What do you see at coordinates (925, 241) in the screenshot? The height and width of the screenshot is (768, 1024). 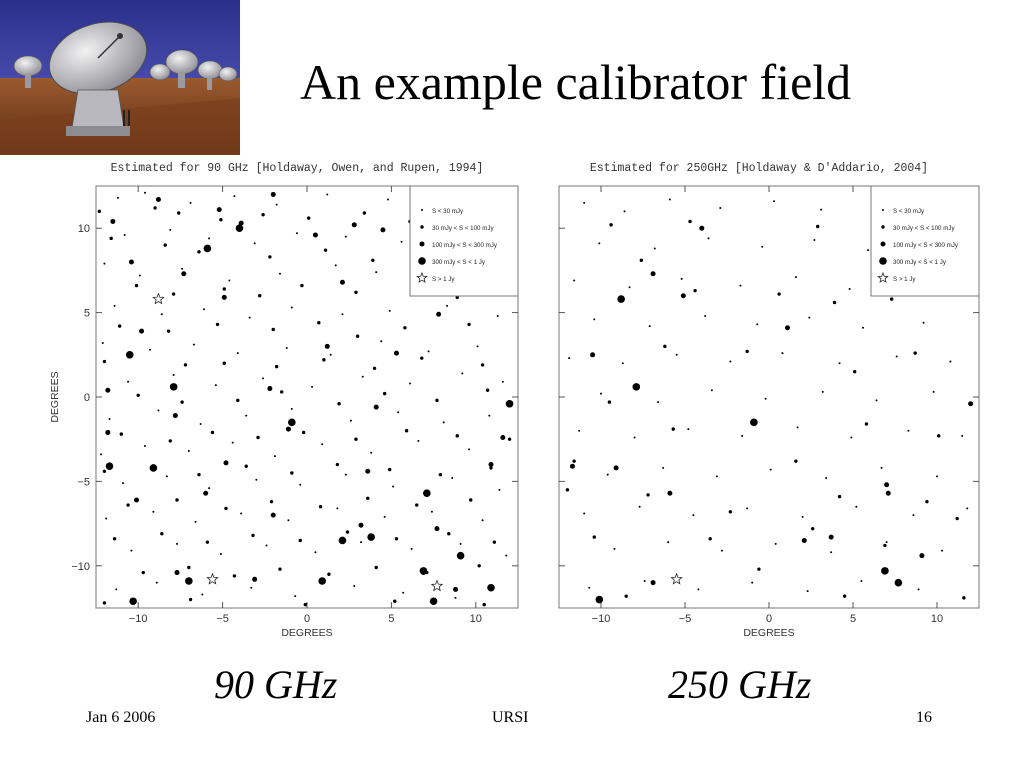 I see `legend-box` at bounding box center [925, 241].